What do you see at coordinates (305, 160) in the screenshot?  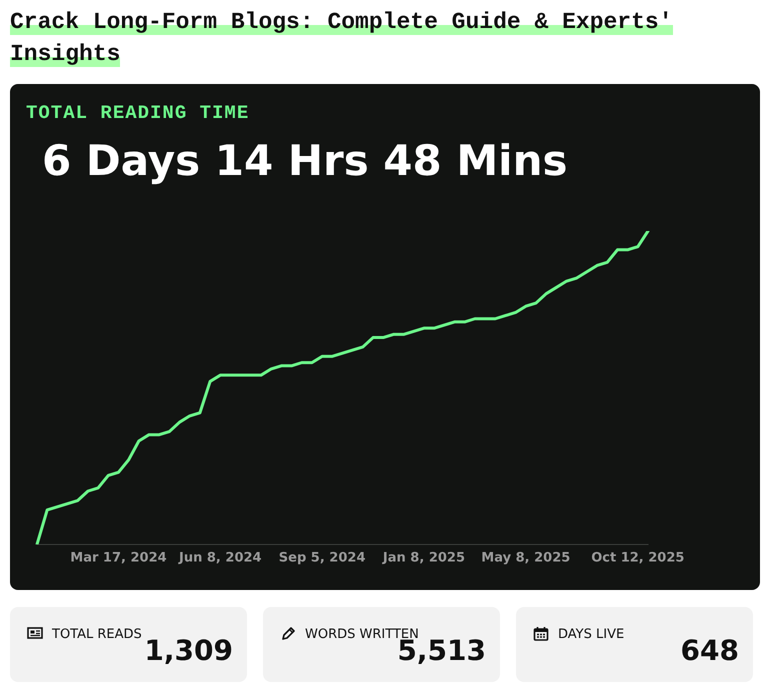 I see `text: 6 Days 14 Hrs 48 Mins` at bounding box center [305, 160].